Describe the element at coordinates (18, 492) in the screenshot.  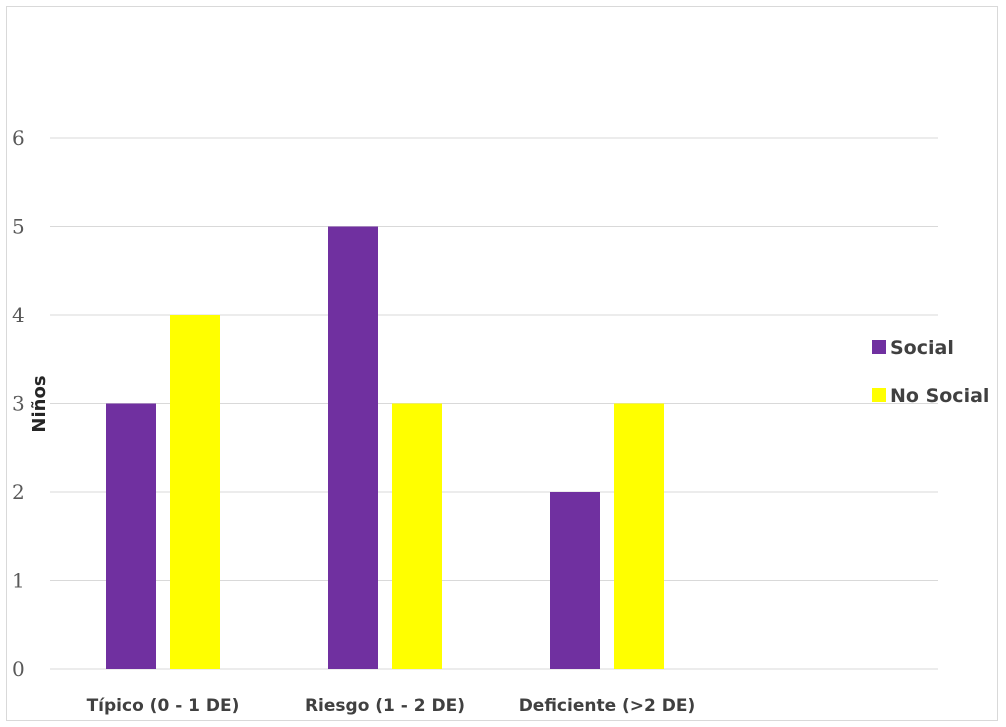
I see `y-tick-label-2: 2` at that location.